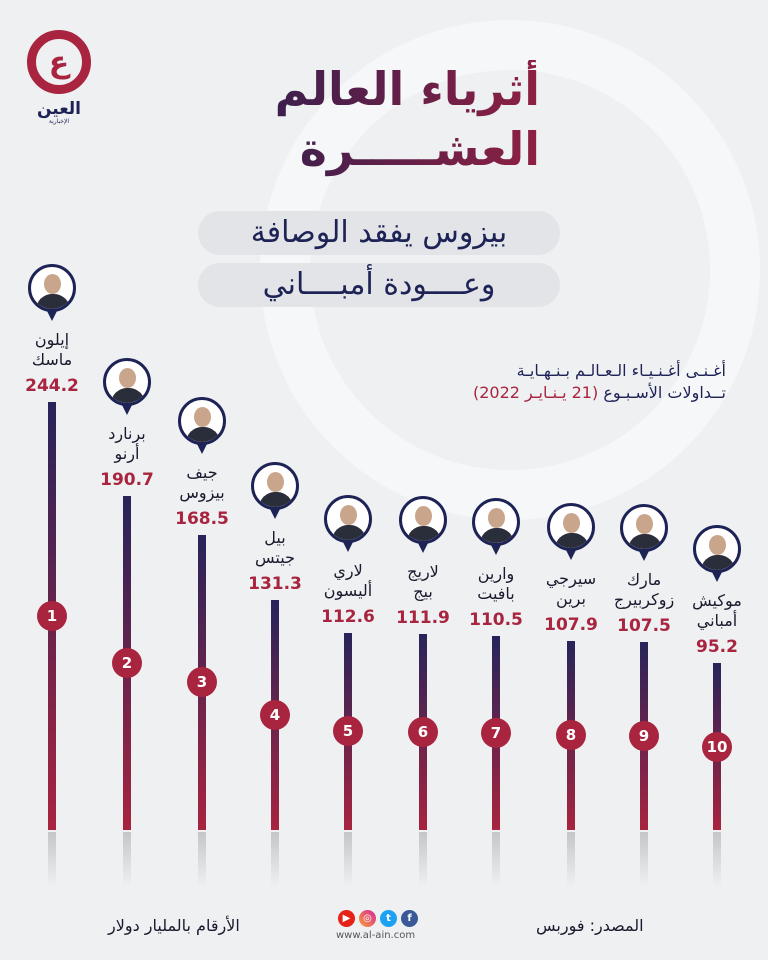 The height and width of the screenshot is (960, 768). Describe the element at coordinates (535, 392) in the screenshot. I see `note-date: (21 يـنـايـر 2022)` at that location.